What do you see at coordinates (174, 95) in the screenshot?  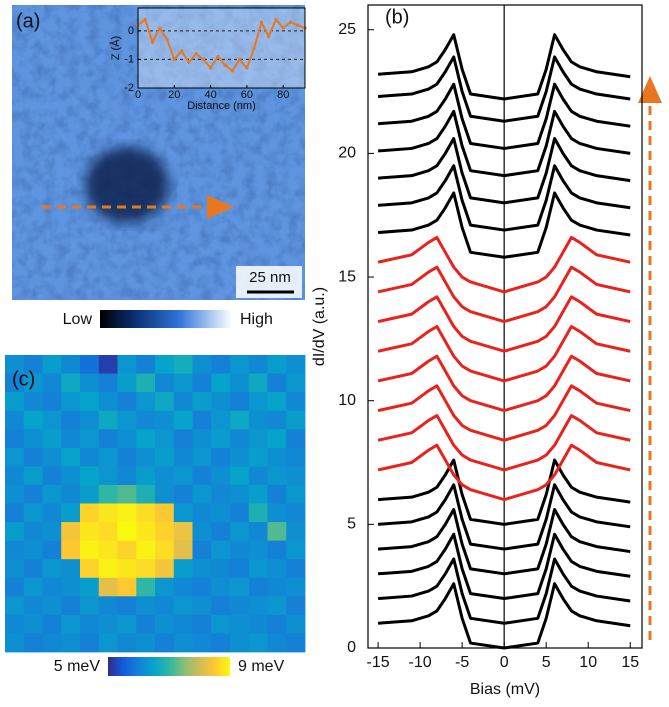 I see `x-tick-label: 20` at bounding box center [174, 95].